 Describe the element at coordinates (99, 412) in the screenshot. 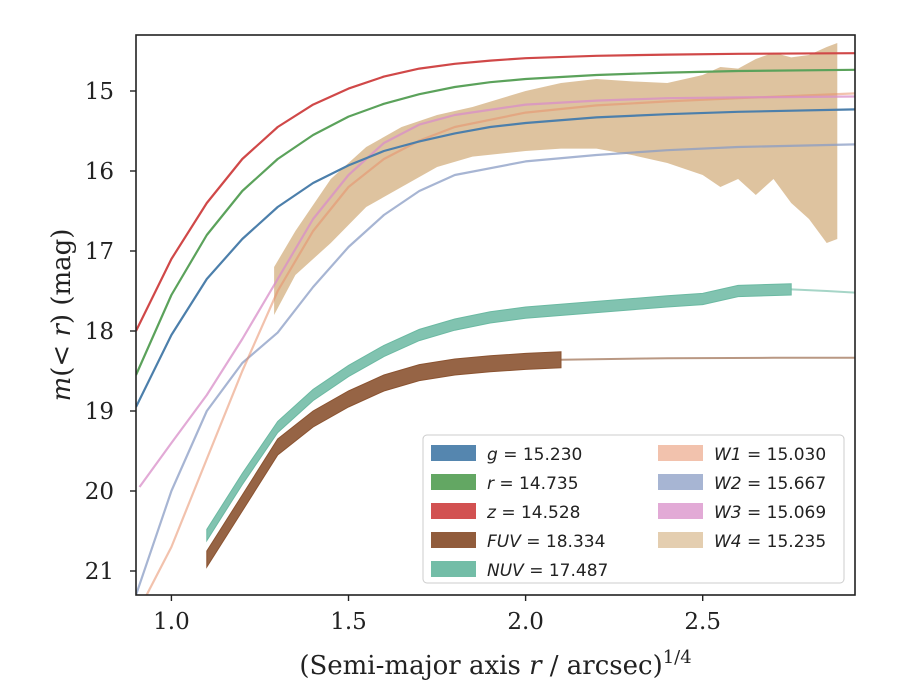

I see `y-tick-label: 19` at that location.